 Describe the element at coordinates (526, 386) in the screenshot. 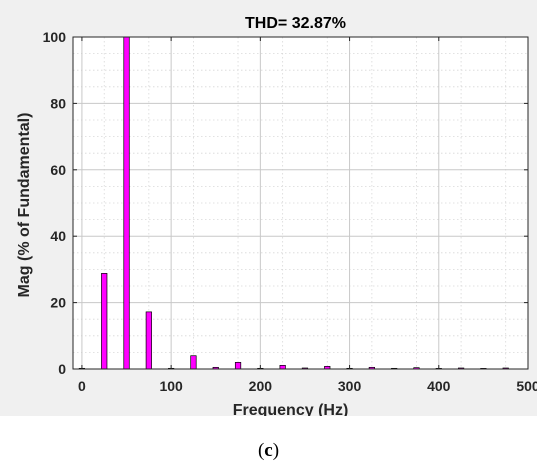

I see `x-tick-label: 500` at that location.